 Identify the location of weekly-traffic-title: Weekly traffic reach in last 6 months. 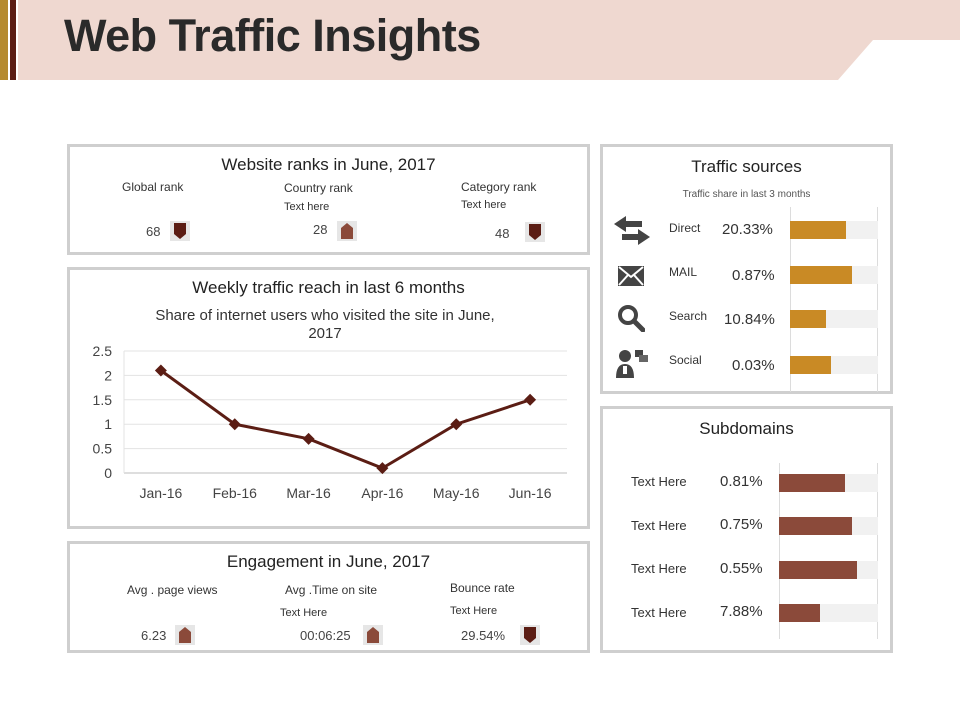
(328, 287).